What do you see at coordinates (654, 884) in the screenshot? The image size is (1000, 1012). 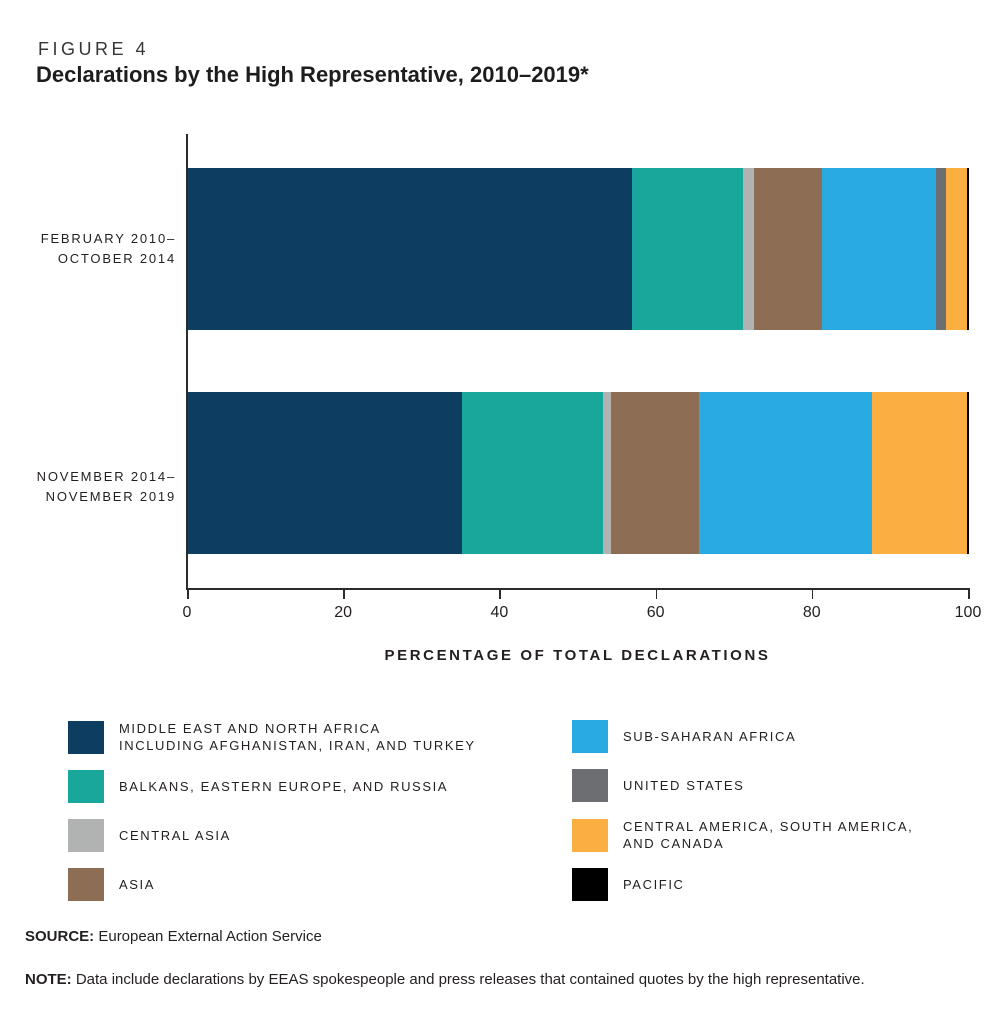 I see `legend-label: PACIFIC` at bounding box center [654, 884].